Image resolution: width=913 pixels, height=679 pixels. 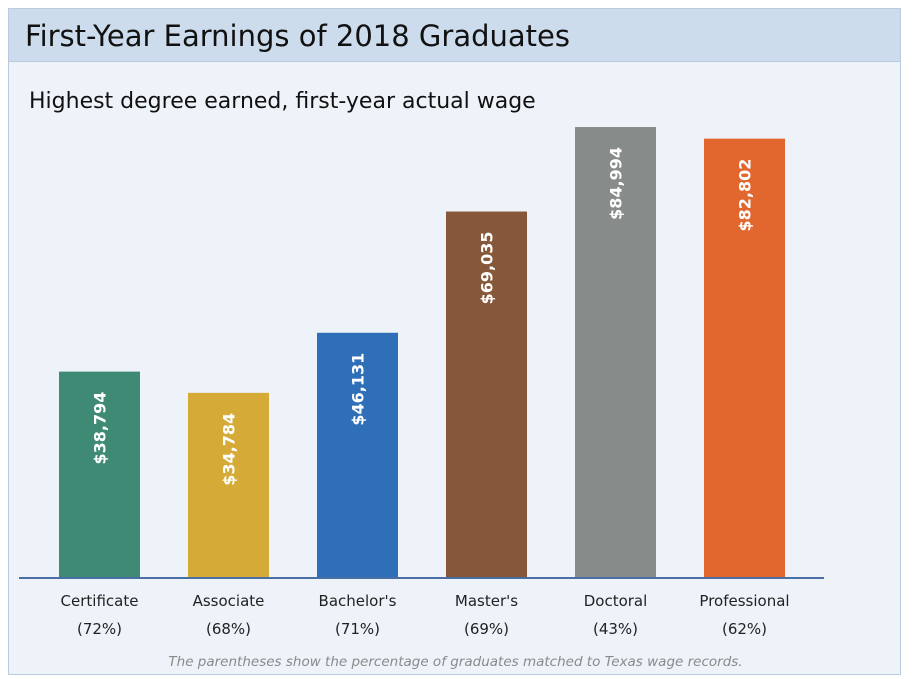 I want to click on percentage-label: (62%), so click(x=744, y=629).